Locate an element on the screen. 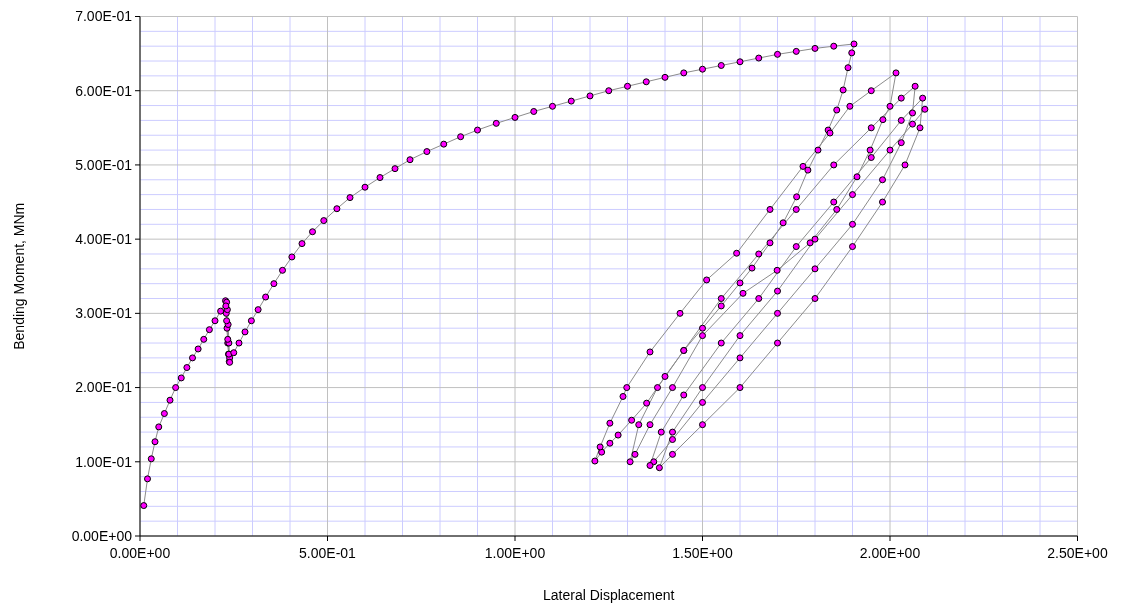 Image resolution: width=1130 pixels, height=613 pixels. y-tick-label: 6.00E-01 is located at coordinates (104, 90).